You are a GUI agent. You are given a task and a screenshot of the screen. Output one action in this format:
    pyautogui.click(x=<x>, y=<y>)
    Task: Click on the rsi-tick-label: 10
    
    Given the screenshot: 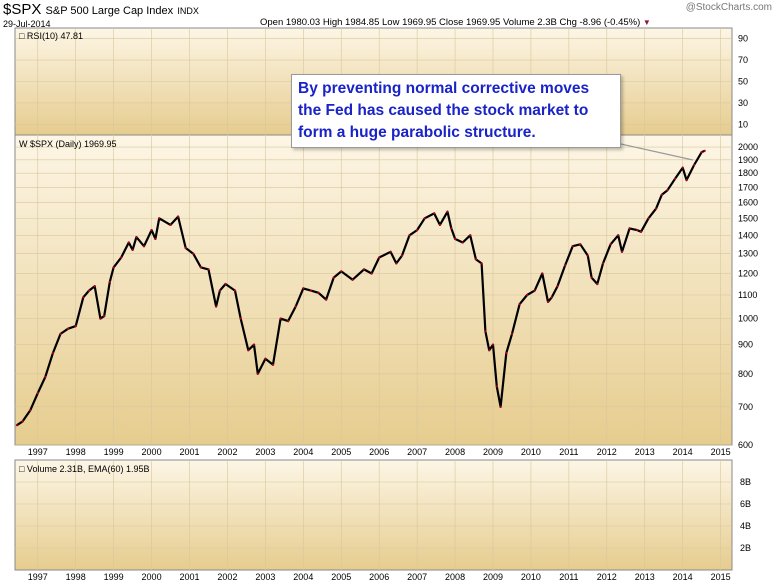 What is the action you would take?
    pyautogui.click(x=743, y=124)
    